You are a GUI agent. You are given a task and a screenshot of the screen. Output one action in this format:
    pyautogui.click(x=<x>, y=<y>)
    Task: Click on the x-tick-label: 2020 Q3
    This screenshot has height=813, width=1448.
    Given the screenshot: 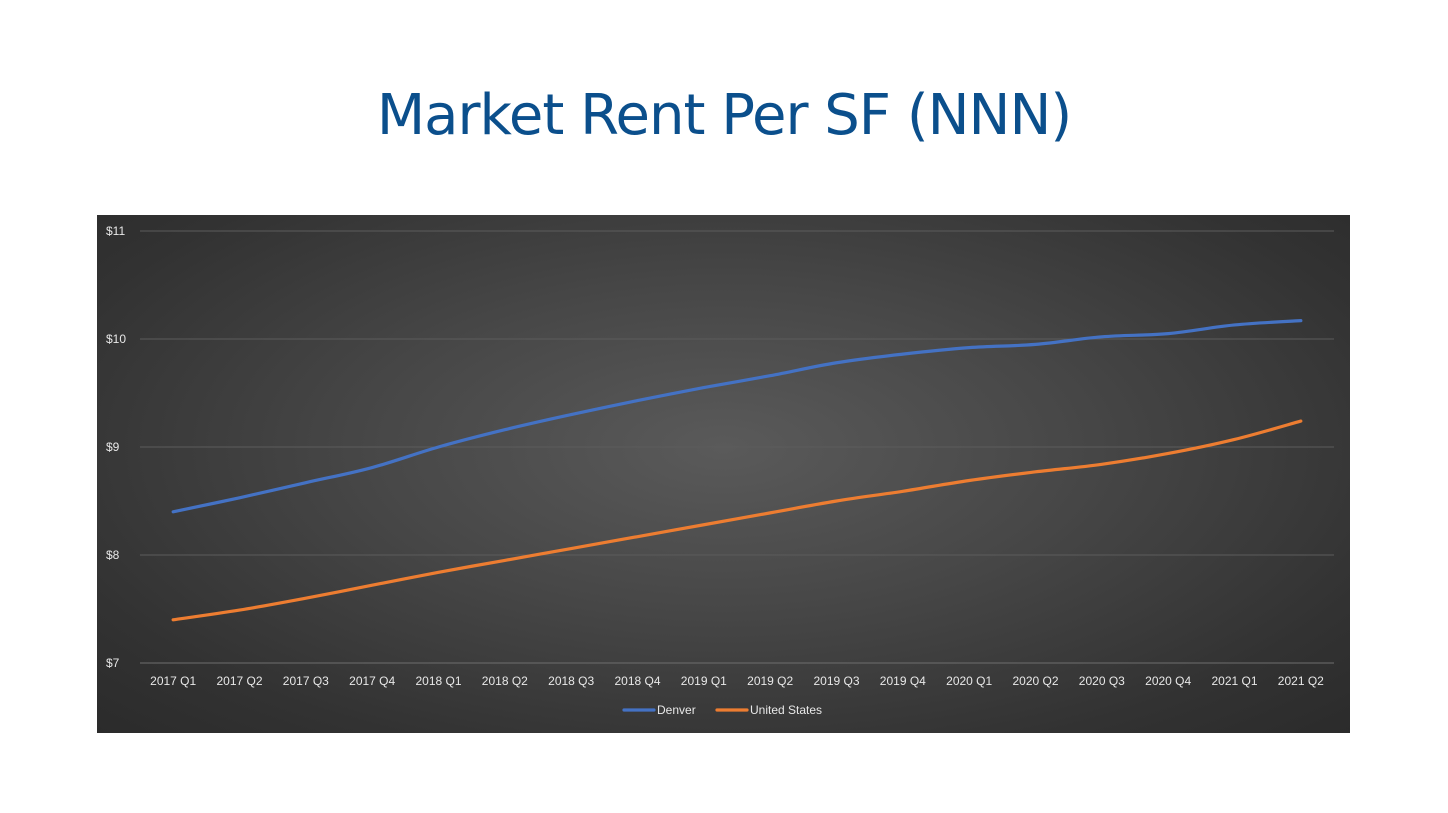 What is the action you would take?
    pyautogui.click(x=1102, y=681)
    